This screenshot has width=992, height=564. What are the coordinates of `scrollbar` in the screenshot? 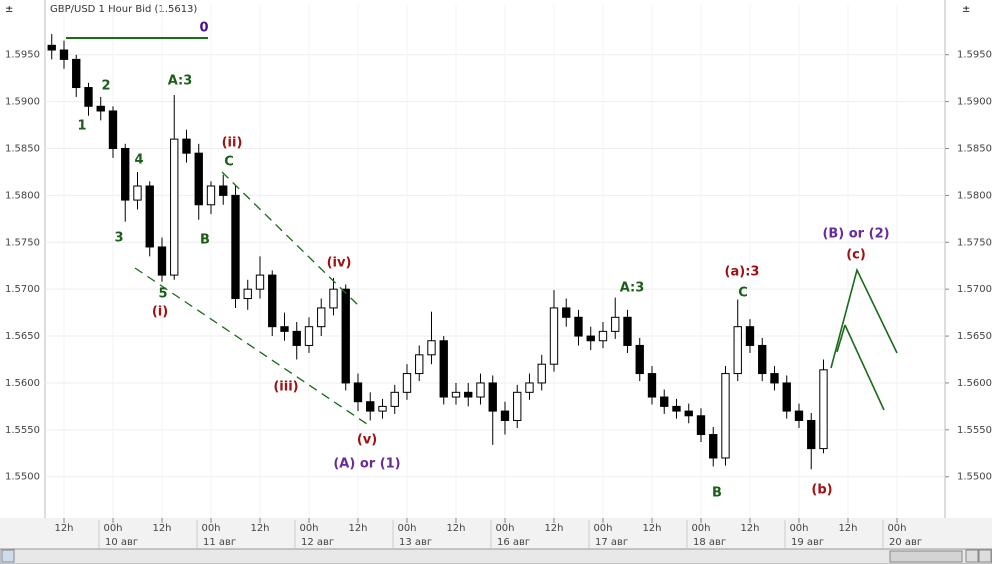 It's located at (496, 556).